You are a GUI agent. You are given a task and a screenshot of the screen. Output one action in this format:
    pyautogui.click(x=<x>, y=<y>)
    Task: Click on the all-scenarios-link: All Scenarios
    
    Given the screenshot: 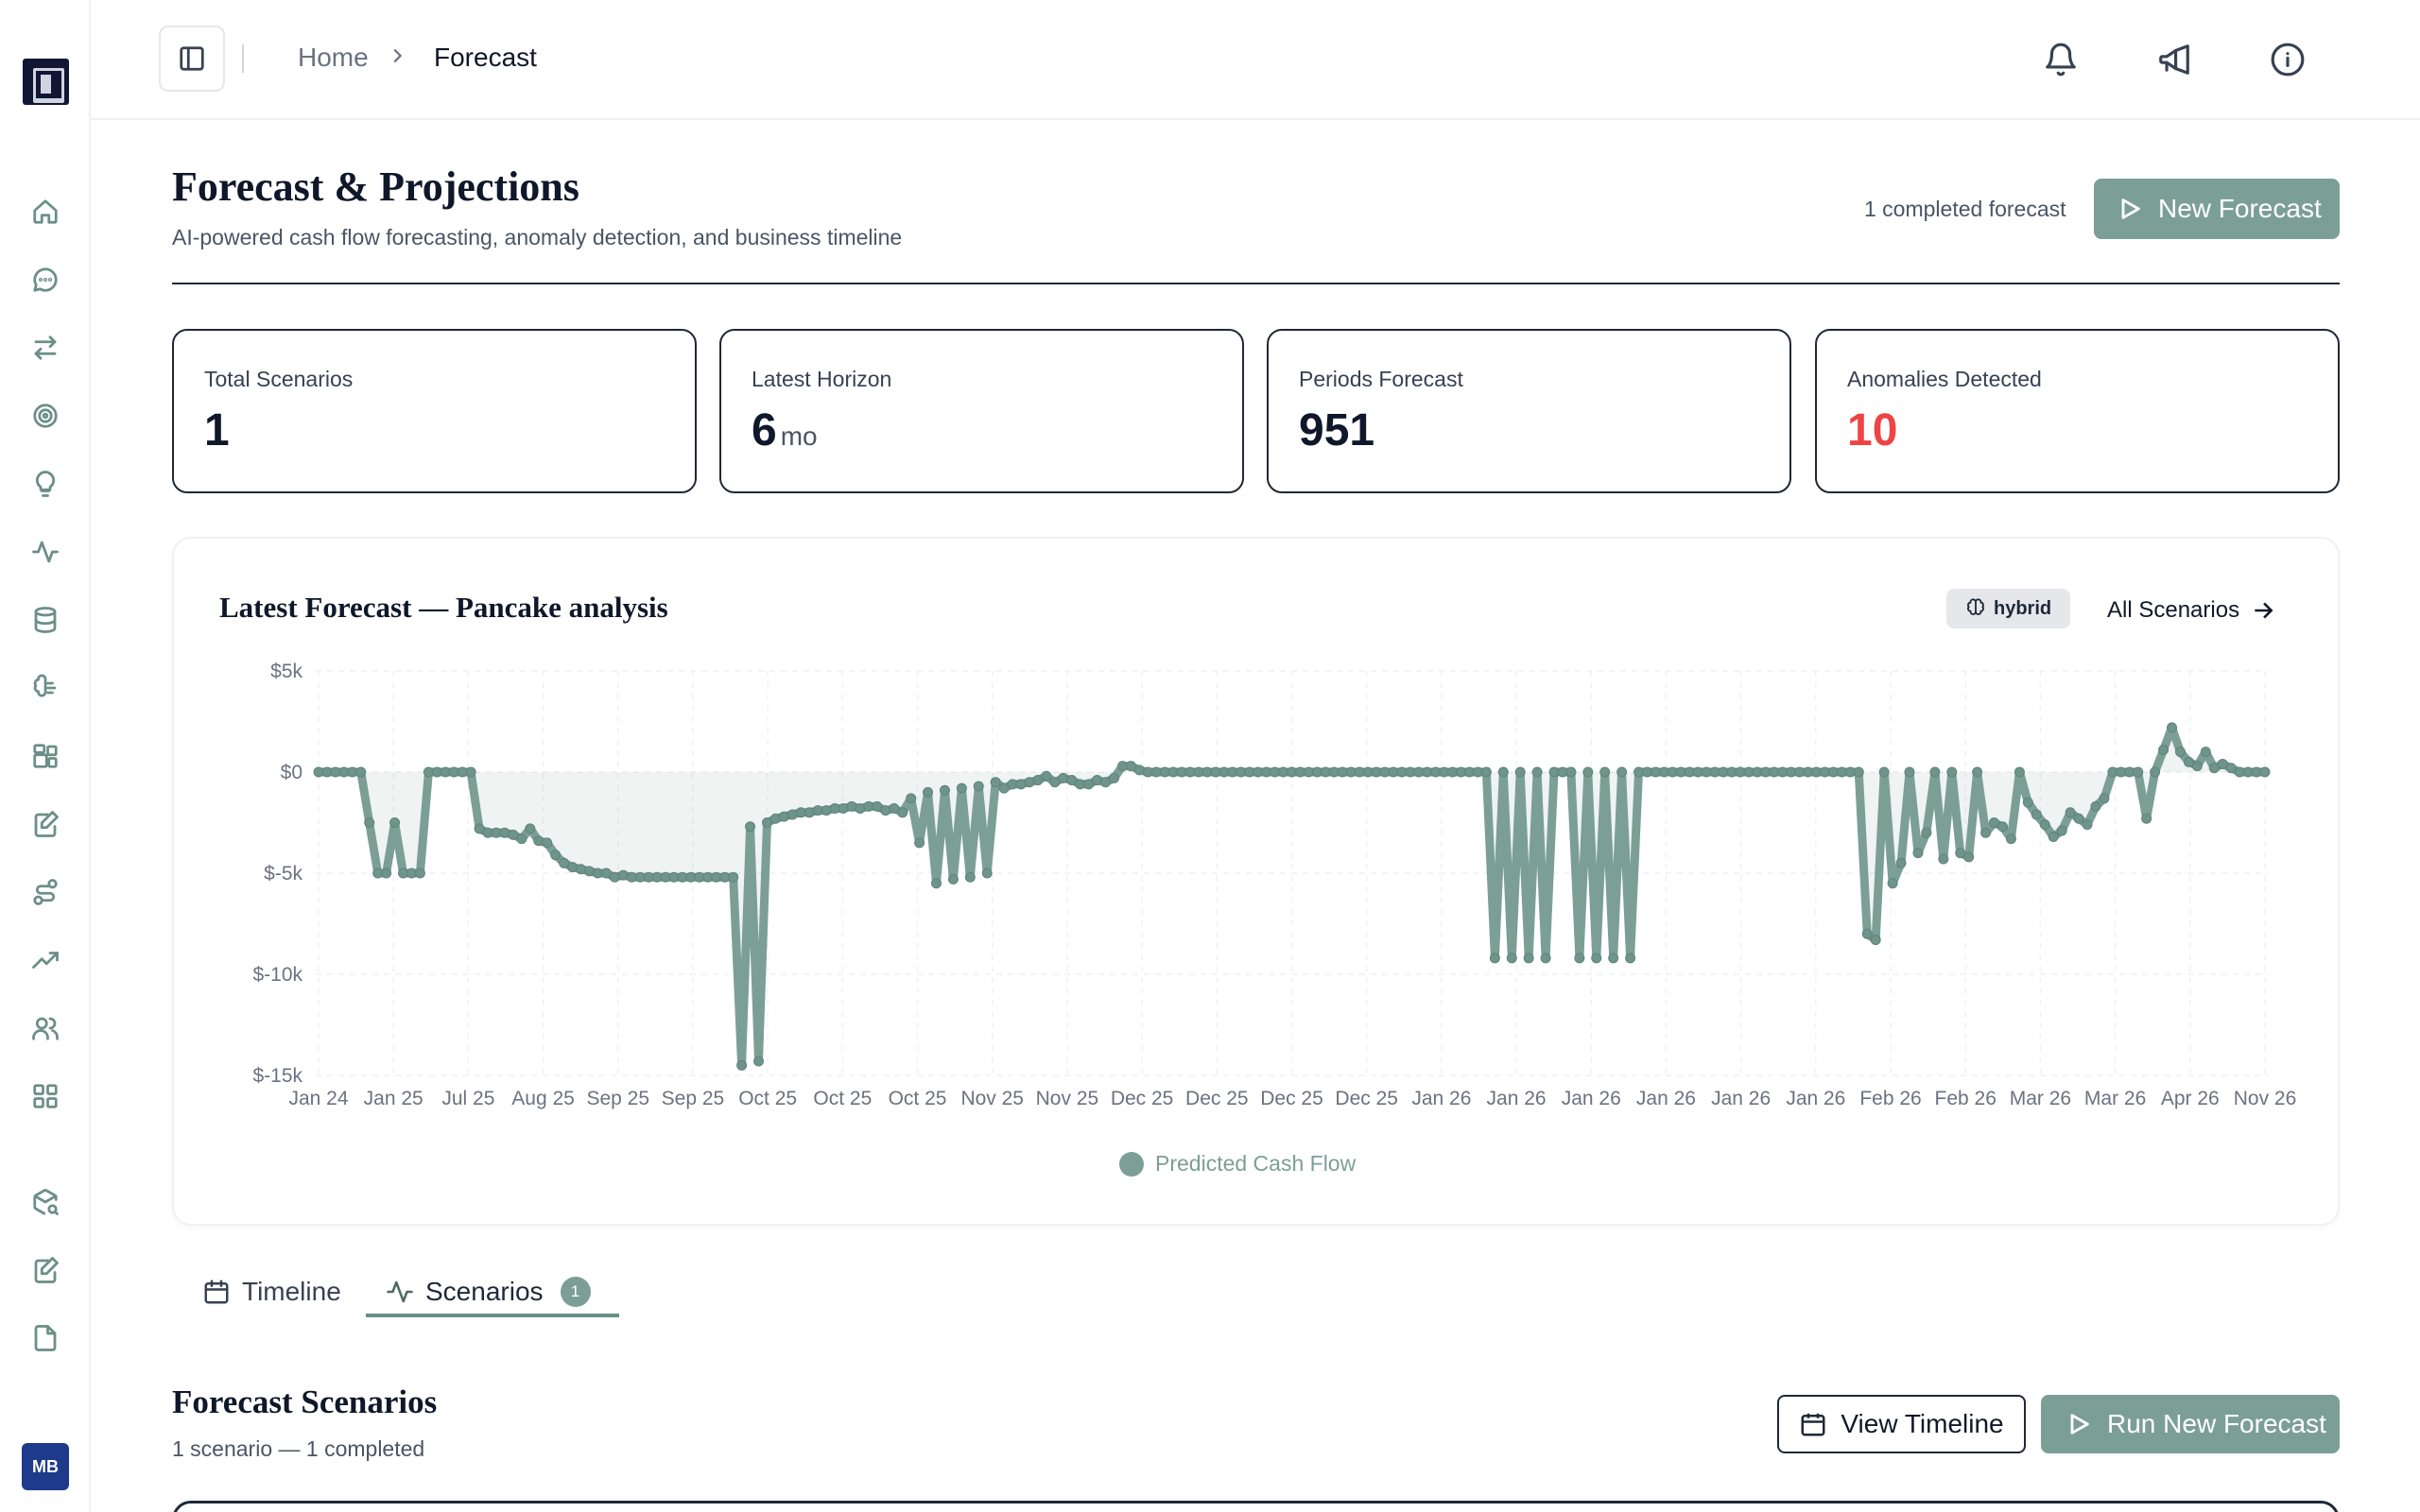 What is the action you would take?
    pyautogui.click(x=2191, y=610)
    